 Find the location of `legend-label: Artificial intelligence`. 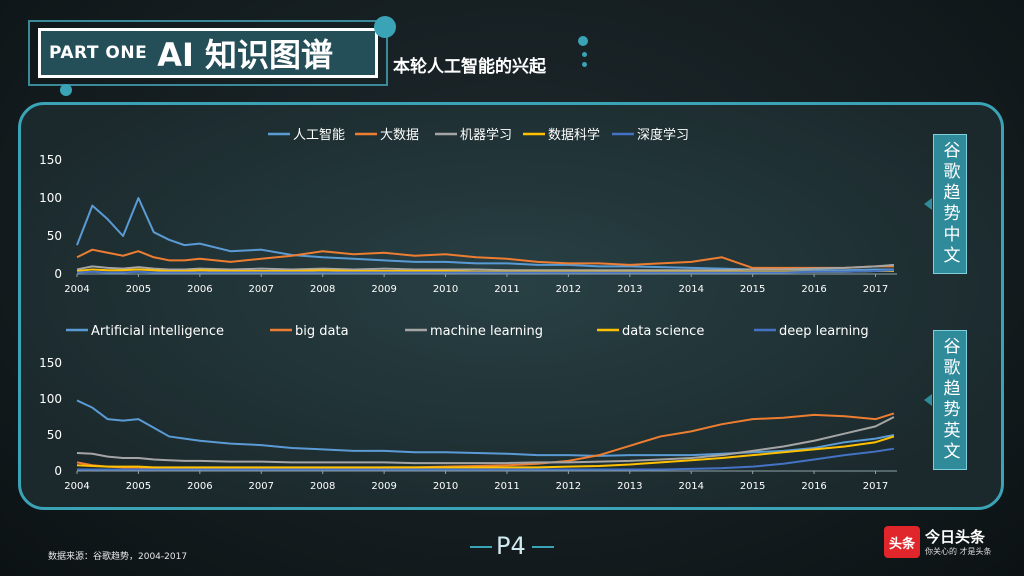

legend-label: Artificial intelligence is located at coordinates (157, 331).